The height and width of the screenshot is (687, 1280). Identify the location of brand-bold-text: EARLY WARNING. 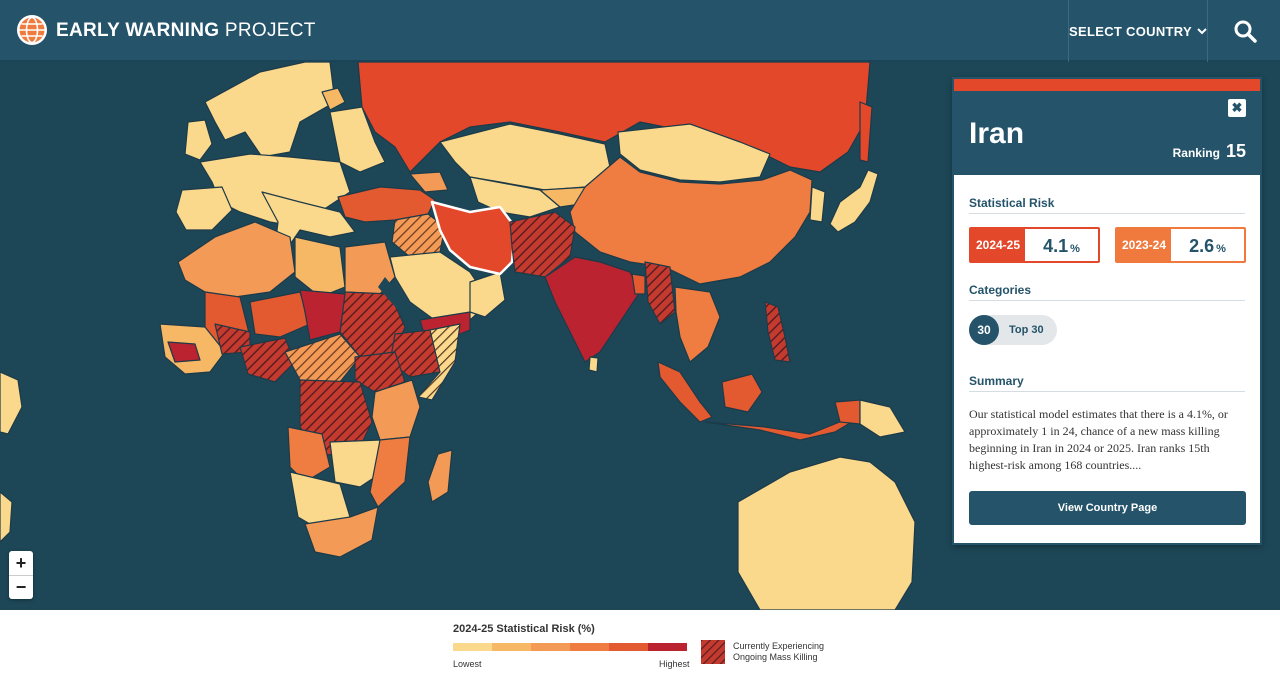
(138, 30).